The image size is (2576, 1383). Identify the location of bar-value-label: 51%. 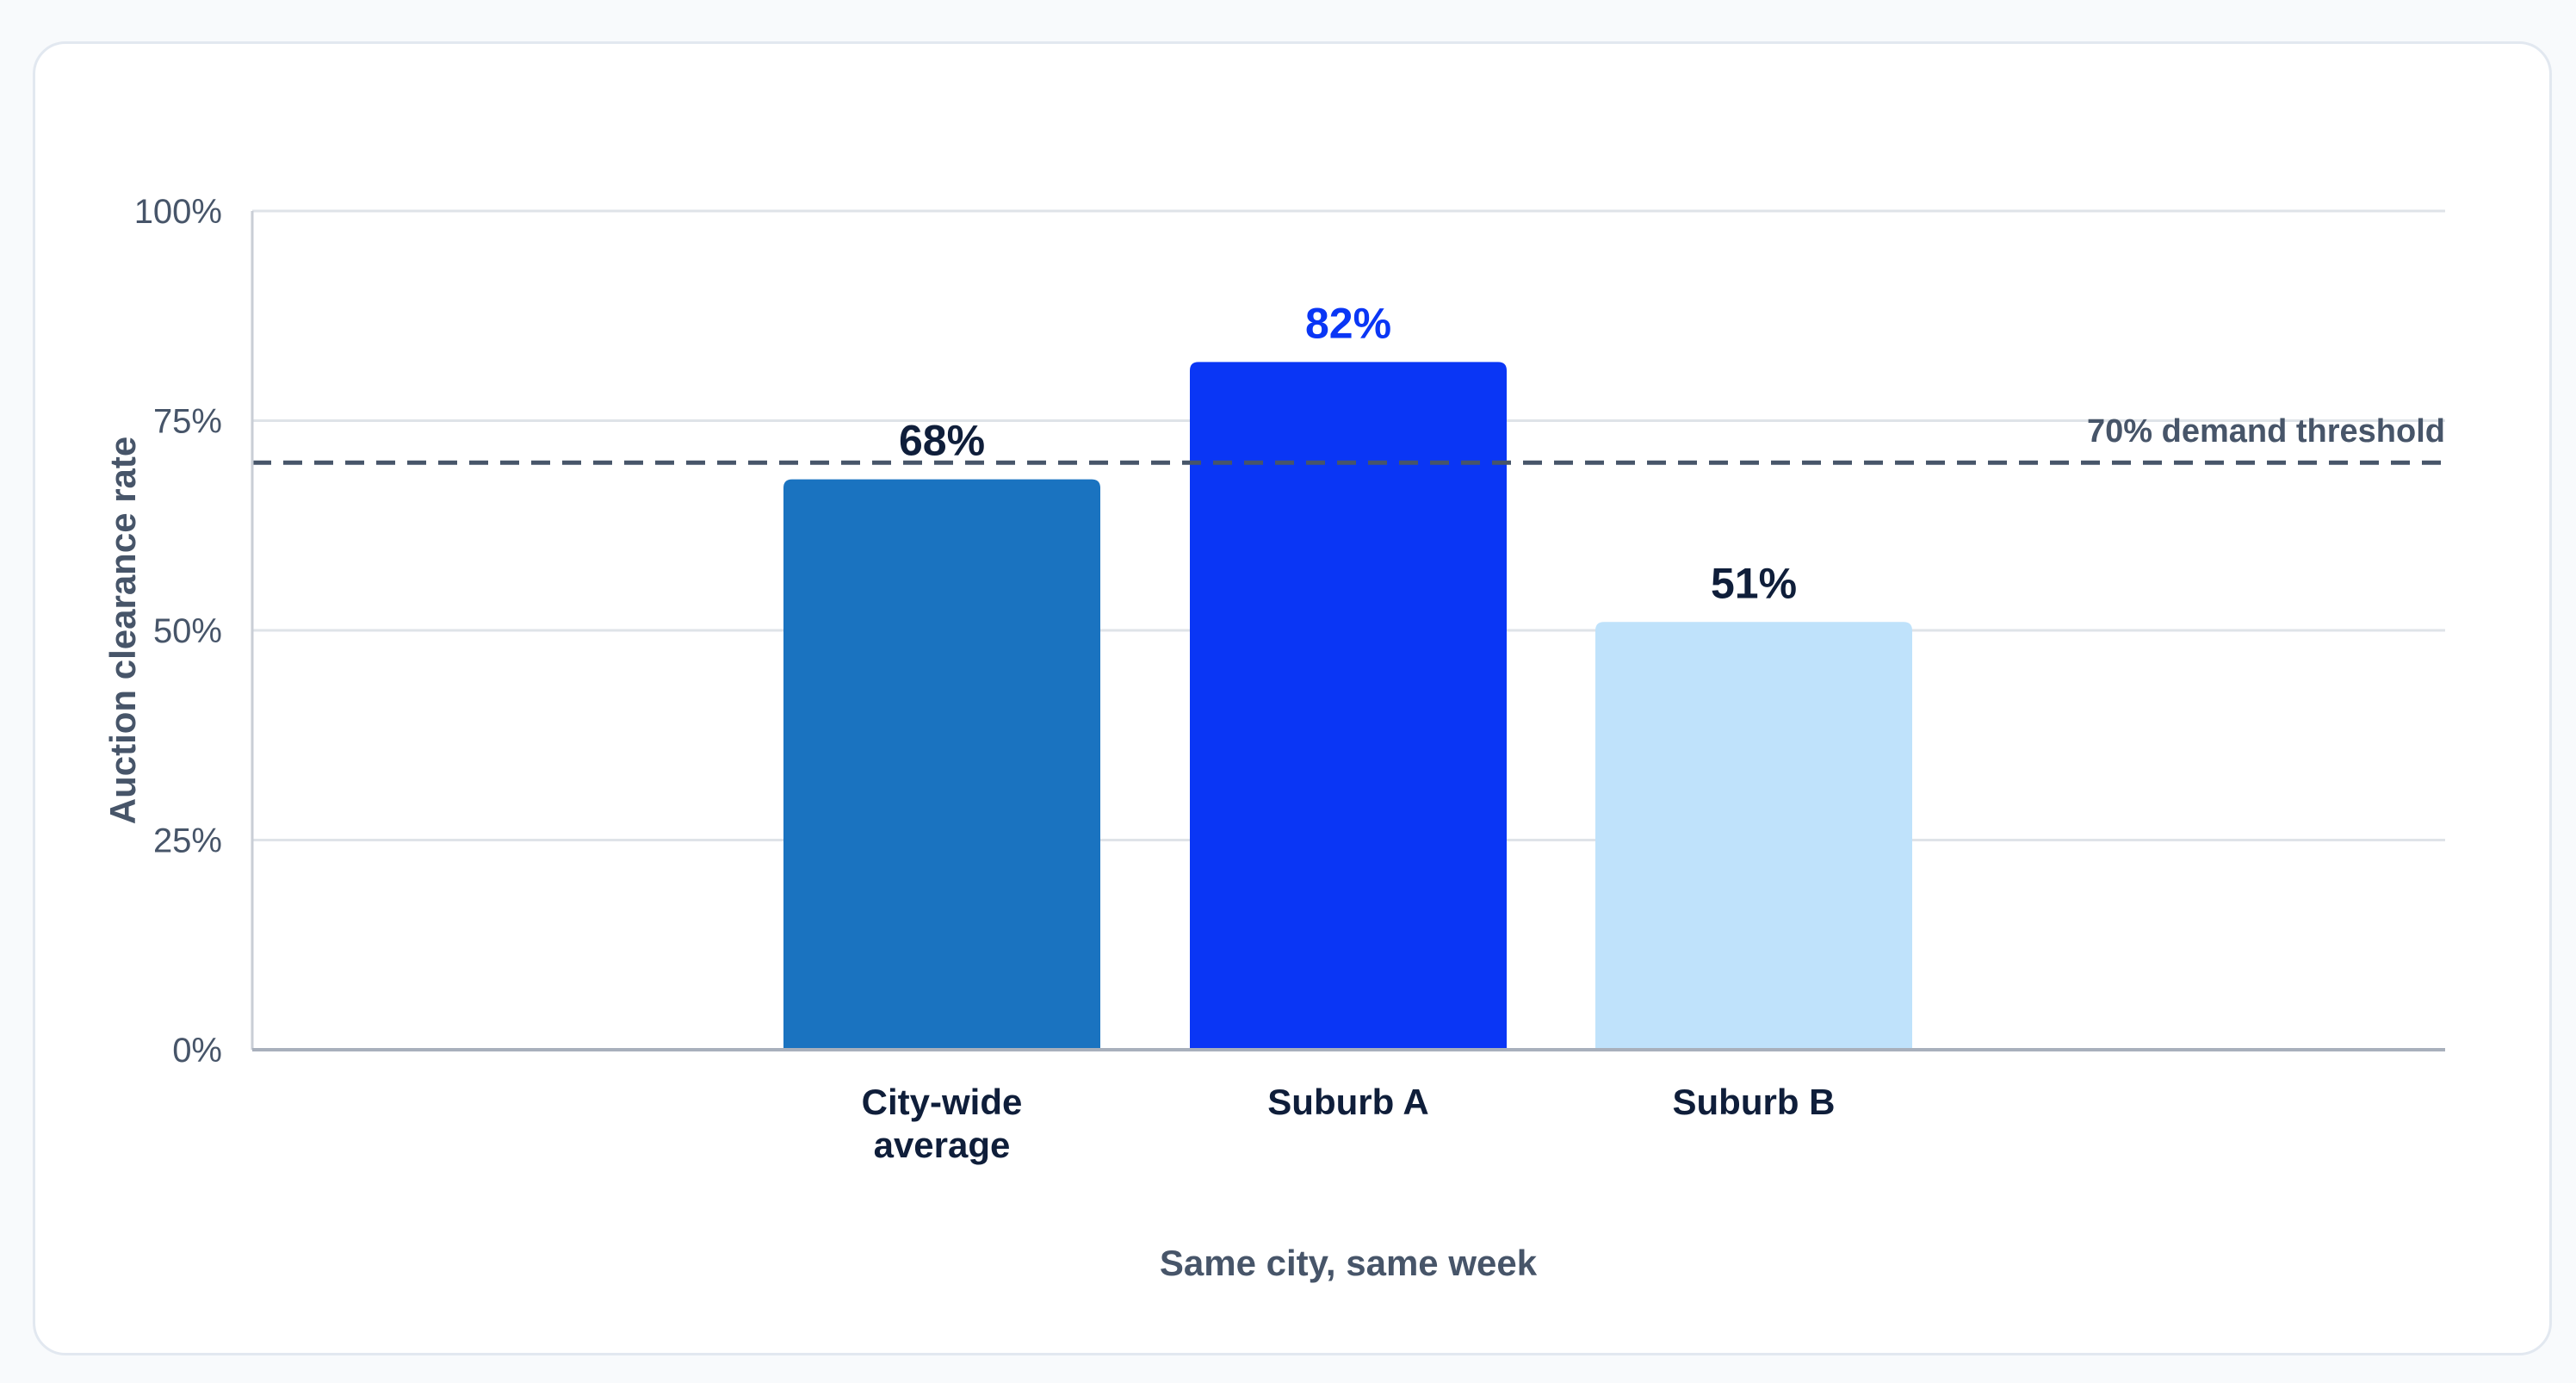
(1754, 583).